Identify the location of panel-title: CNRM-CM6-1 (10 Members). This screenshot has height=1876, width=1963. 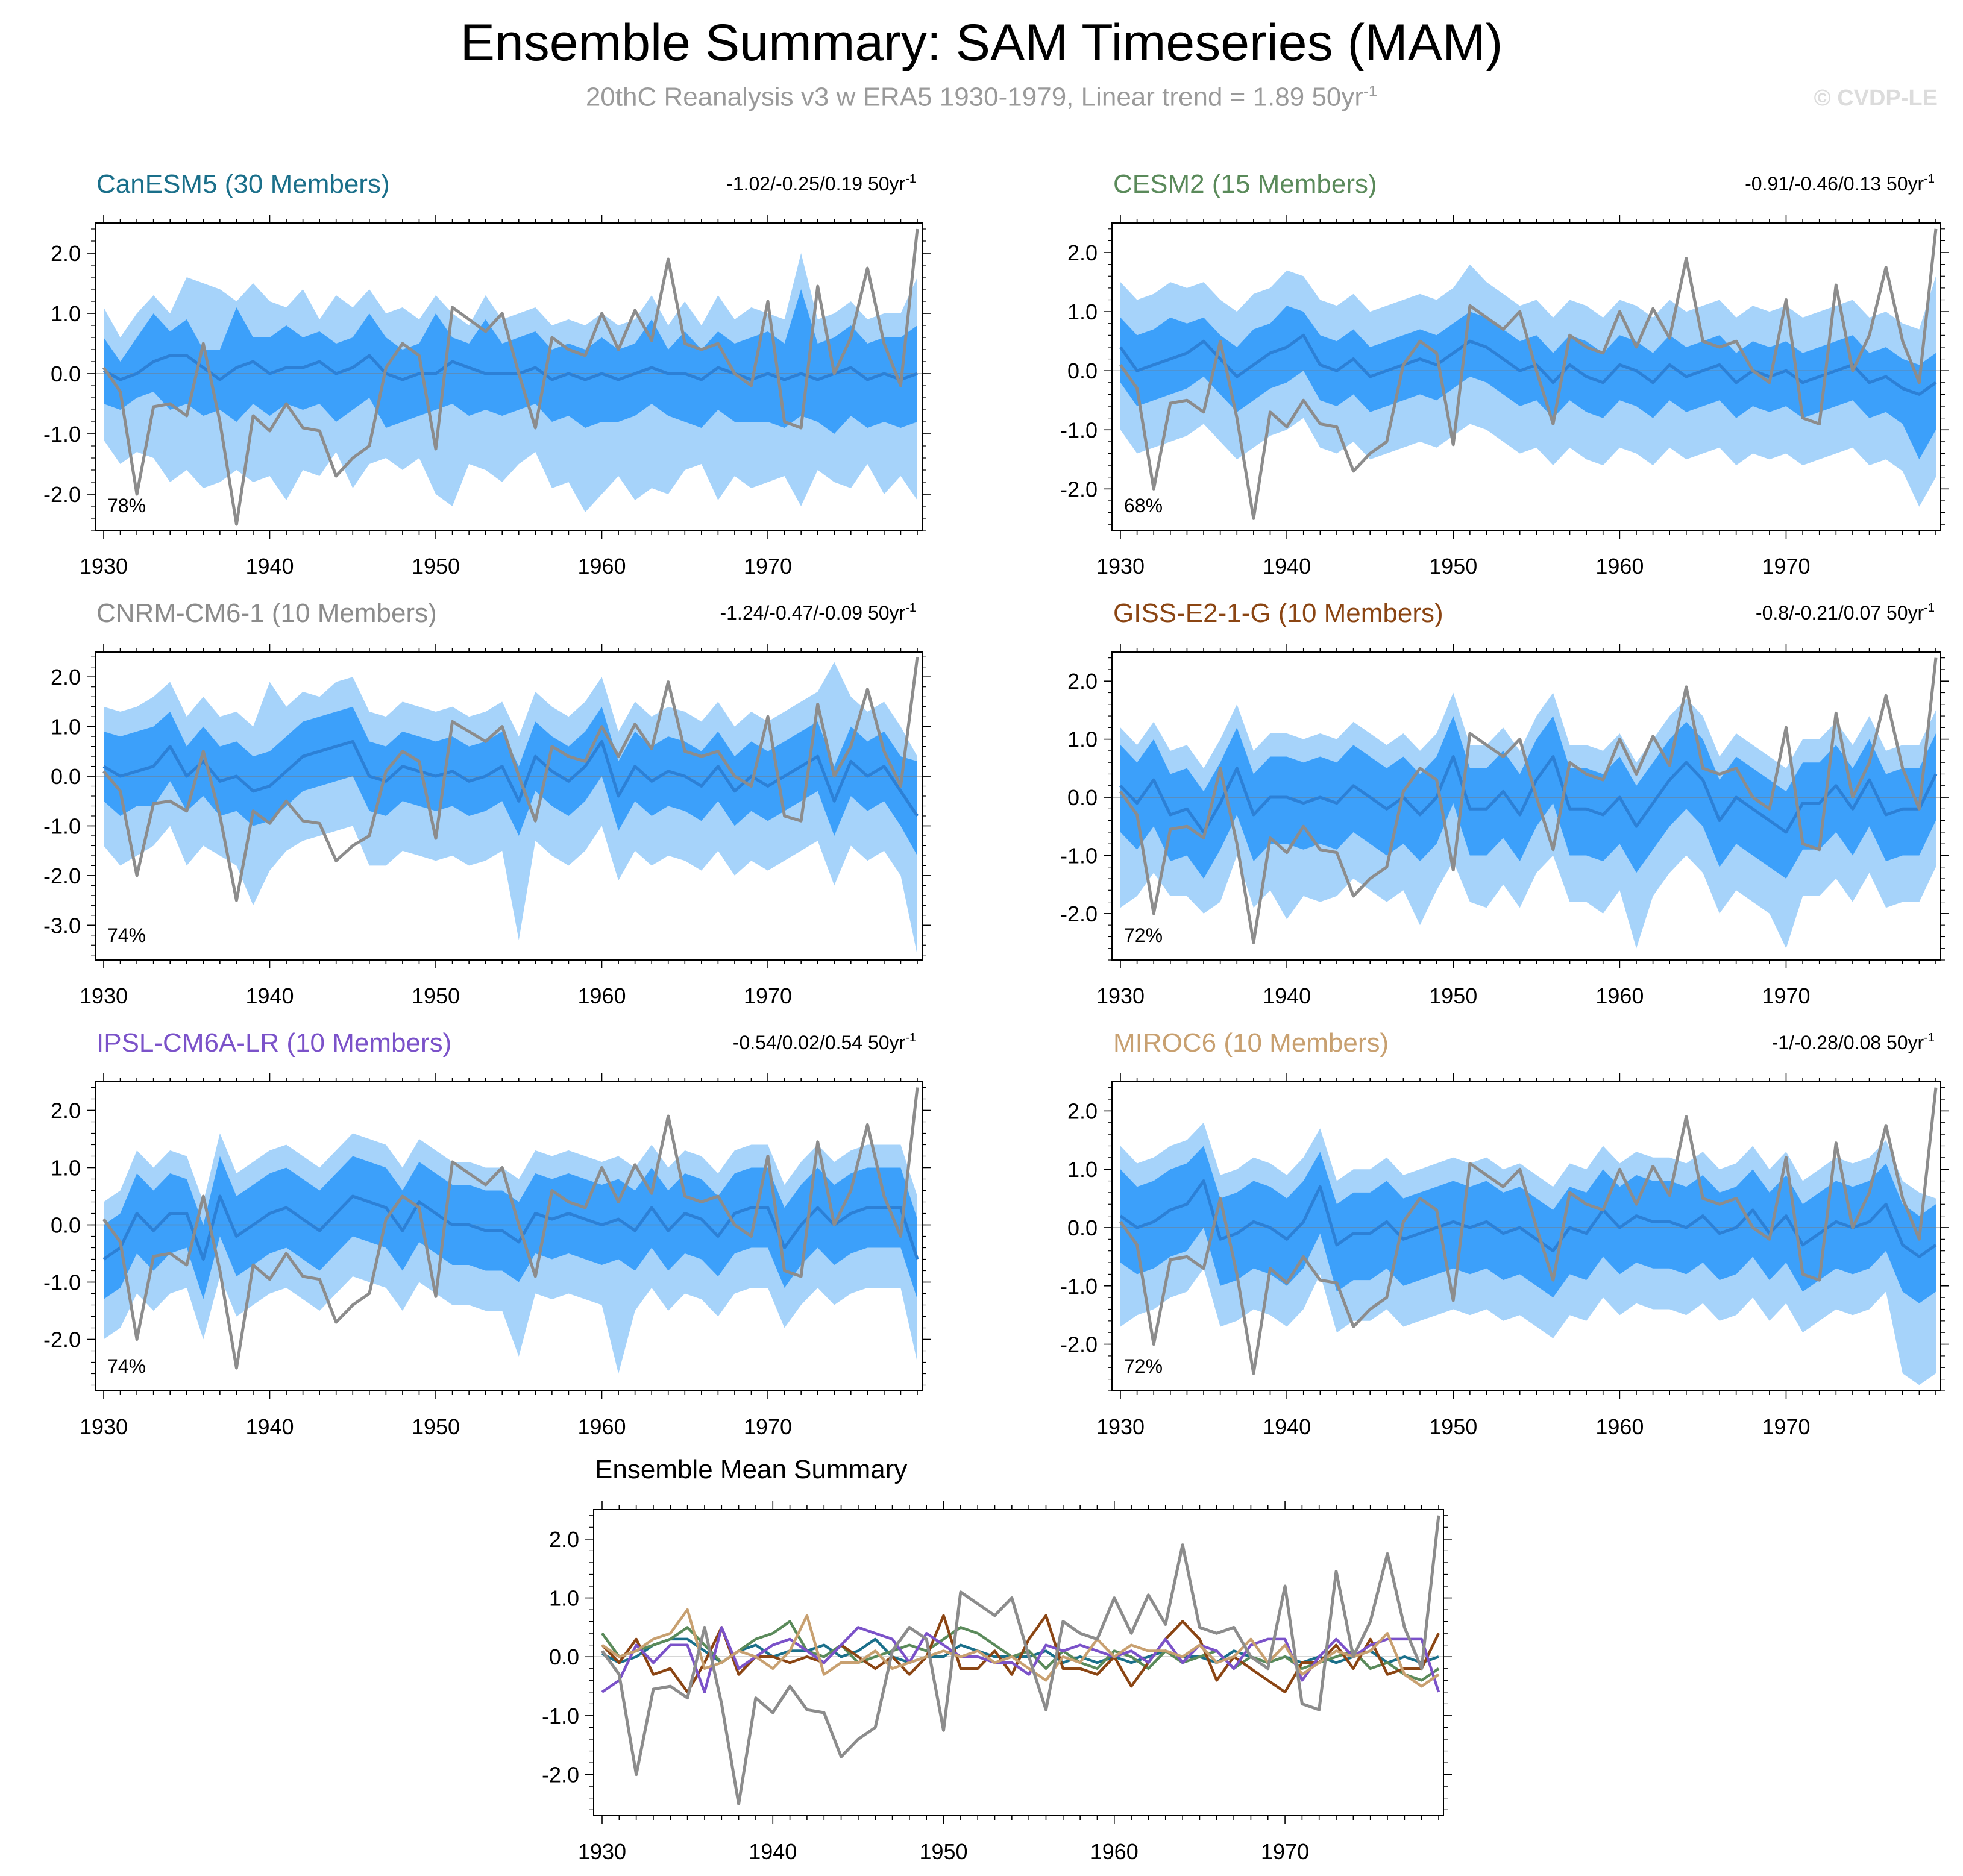
(266, 613).